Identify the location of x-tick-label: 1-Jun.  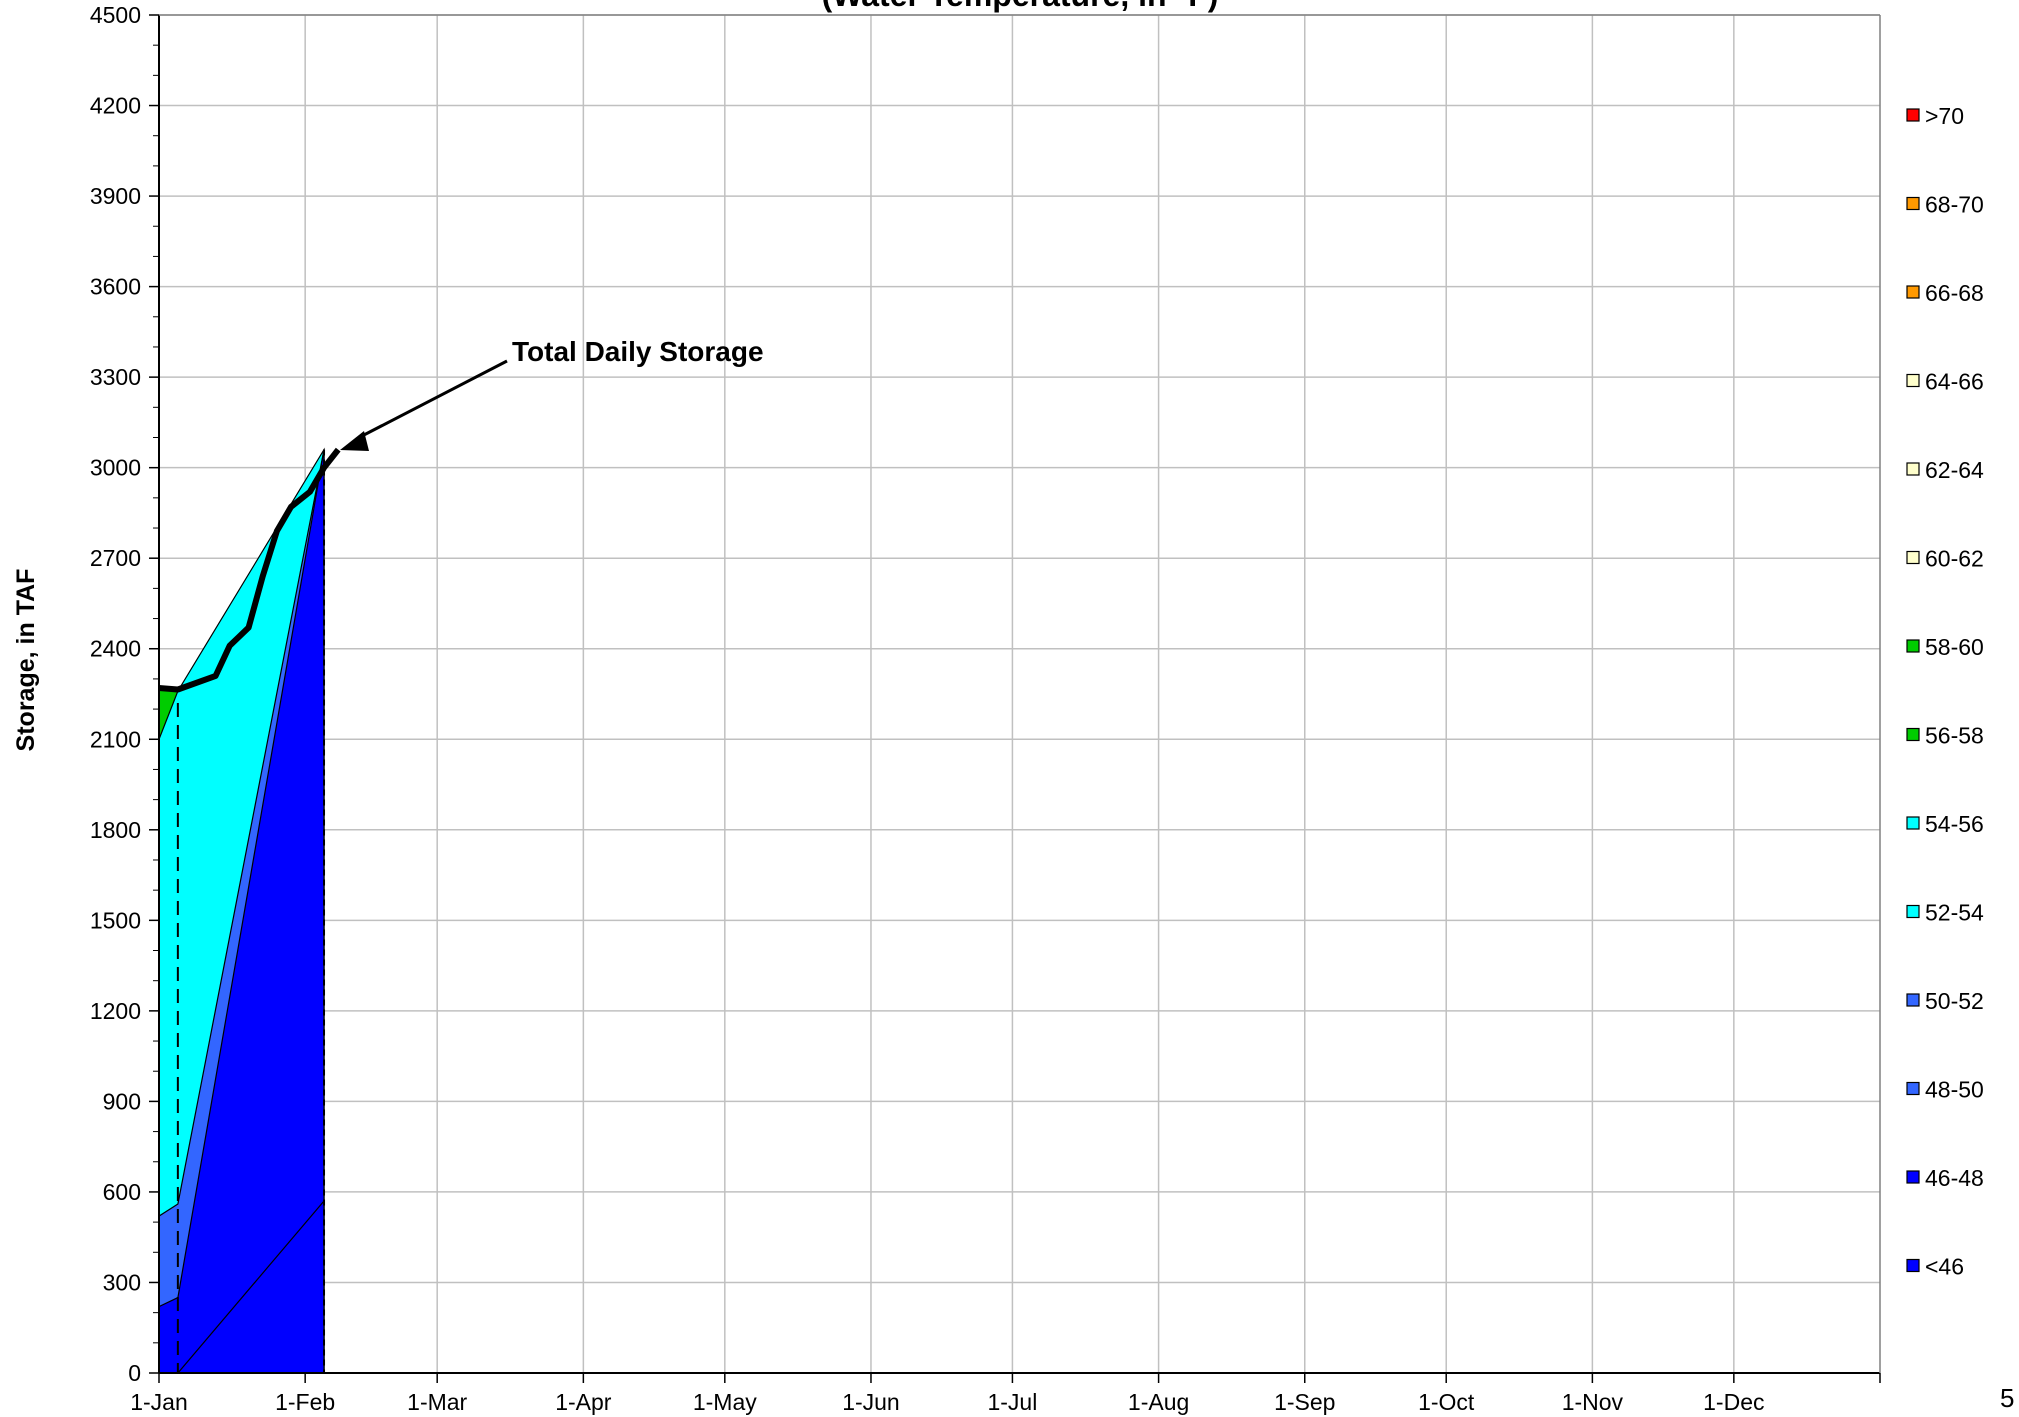
(871, 1402).